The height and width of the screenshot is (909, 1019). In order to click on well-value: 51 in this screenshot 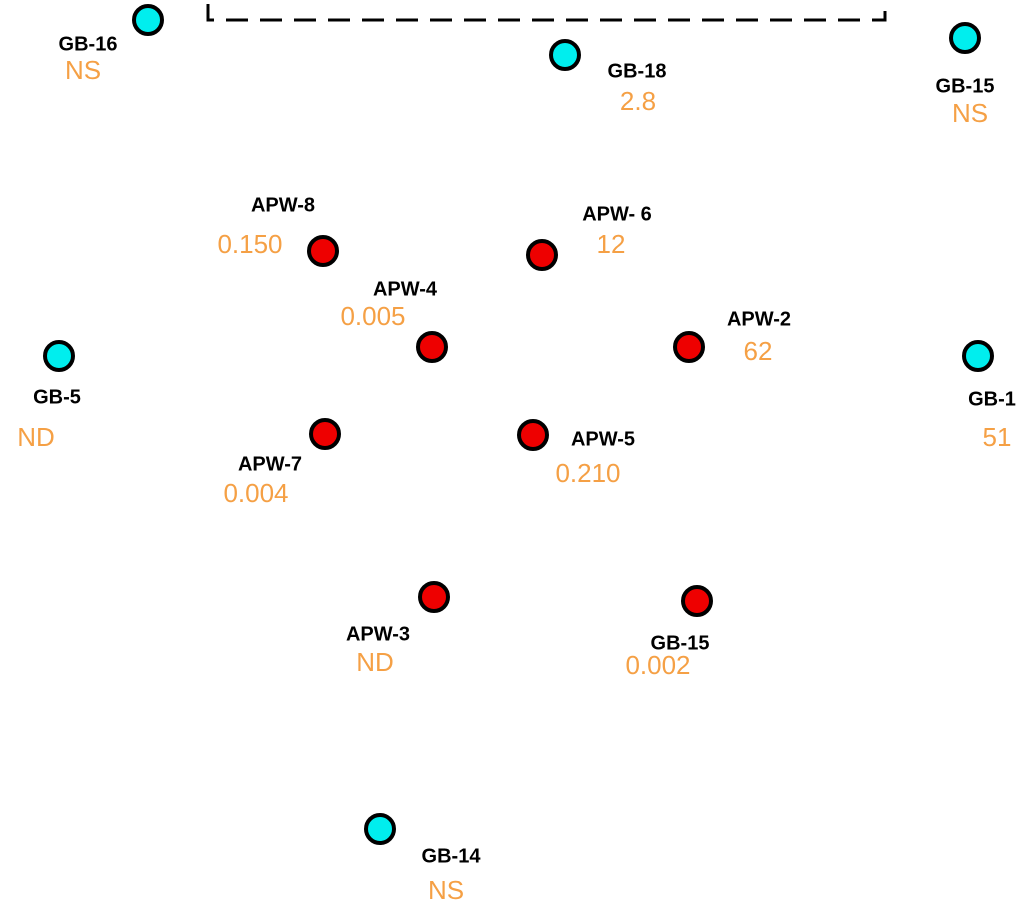, I will do `click(997, 437)`.